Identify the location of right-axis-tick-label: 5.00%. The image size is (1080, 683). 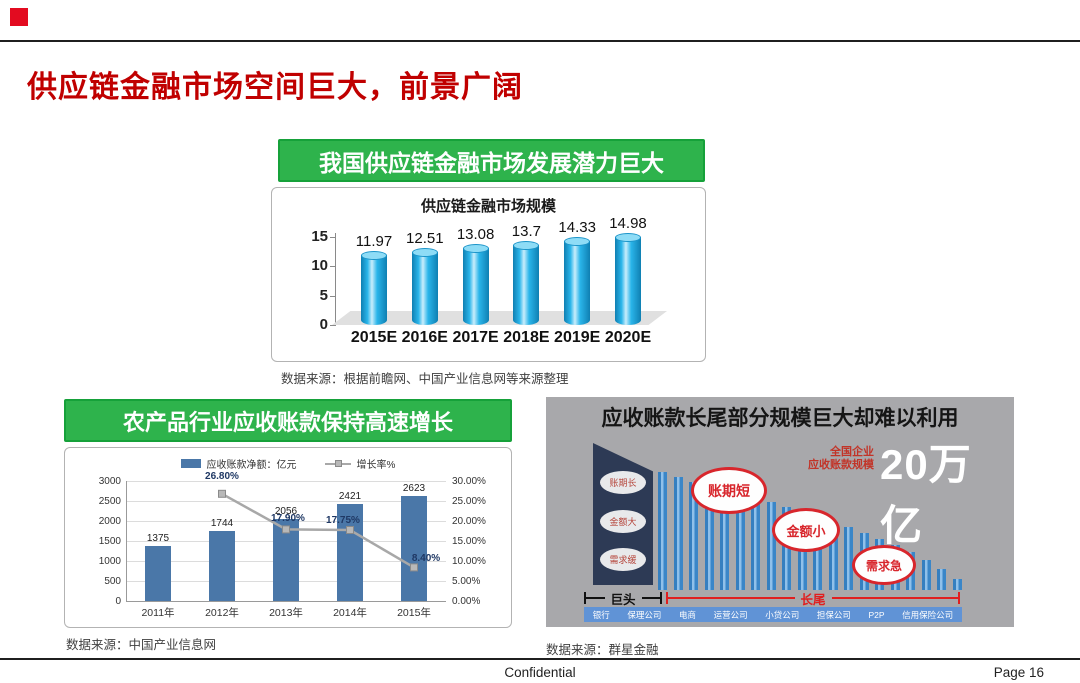
(466, 581).